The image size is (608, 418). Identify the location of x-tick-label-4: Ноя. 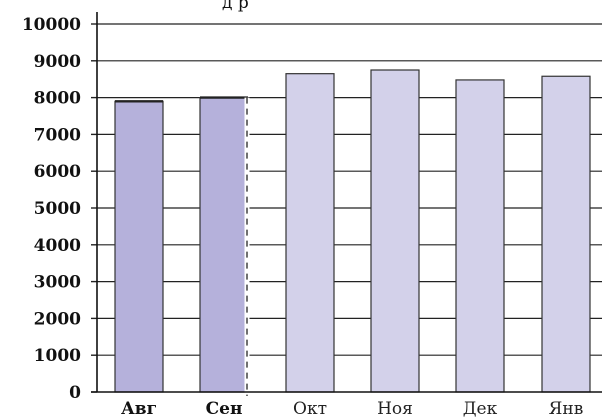
(395, 408).